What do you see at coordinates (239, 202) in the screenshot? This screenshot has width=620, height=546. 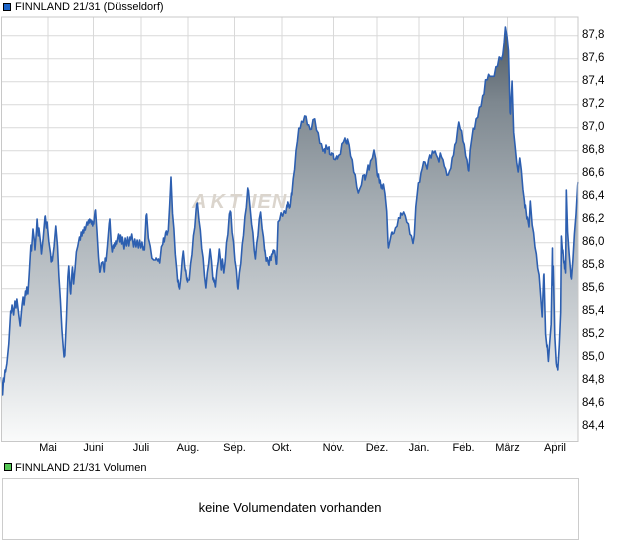 I see `svg-text:AKTIEN: AKT IEN` at bounding box center [239, 202].